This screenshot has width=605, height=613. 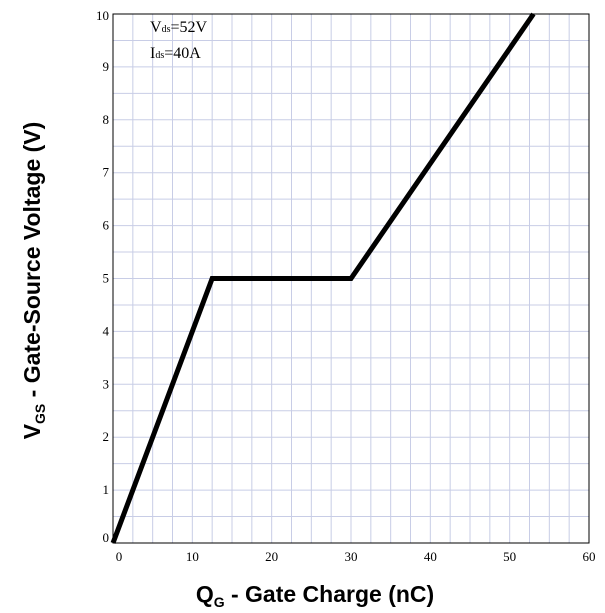 What do you see at coordinates (106, 436) in the screenshot?
I see `y-tick-label: 2` at bounding box center [106, 436].